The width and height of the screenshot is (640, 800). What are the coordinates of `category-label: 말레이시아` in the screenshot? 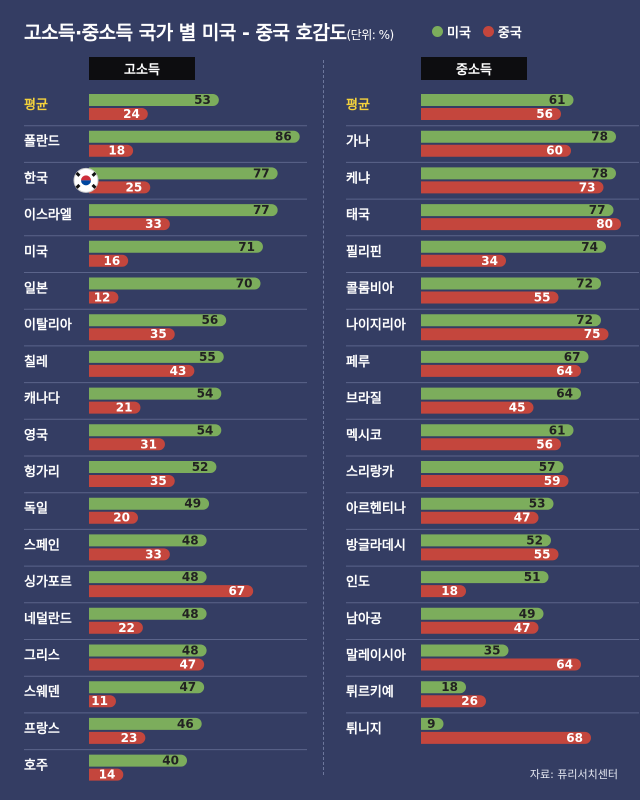 It's located at (376, 656).